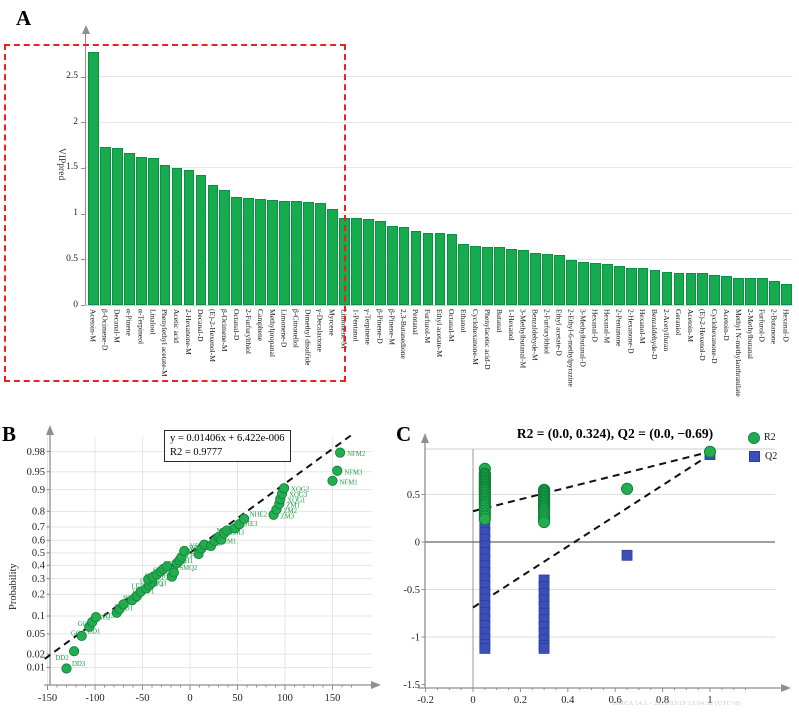 Image resolution: width=799 pixels, height=712 pixels. I want to click on vip-y-axis-label: VIPpred, so click(61, 164).